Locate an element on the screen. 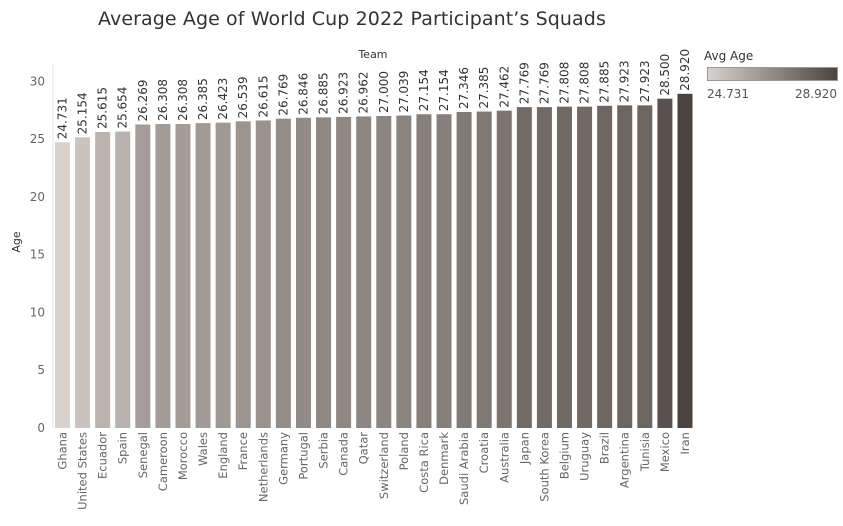 This screenshot has width=843, height=526. x-category-label: Japan is located at coordinates (524, 448).